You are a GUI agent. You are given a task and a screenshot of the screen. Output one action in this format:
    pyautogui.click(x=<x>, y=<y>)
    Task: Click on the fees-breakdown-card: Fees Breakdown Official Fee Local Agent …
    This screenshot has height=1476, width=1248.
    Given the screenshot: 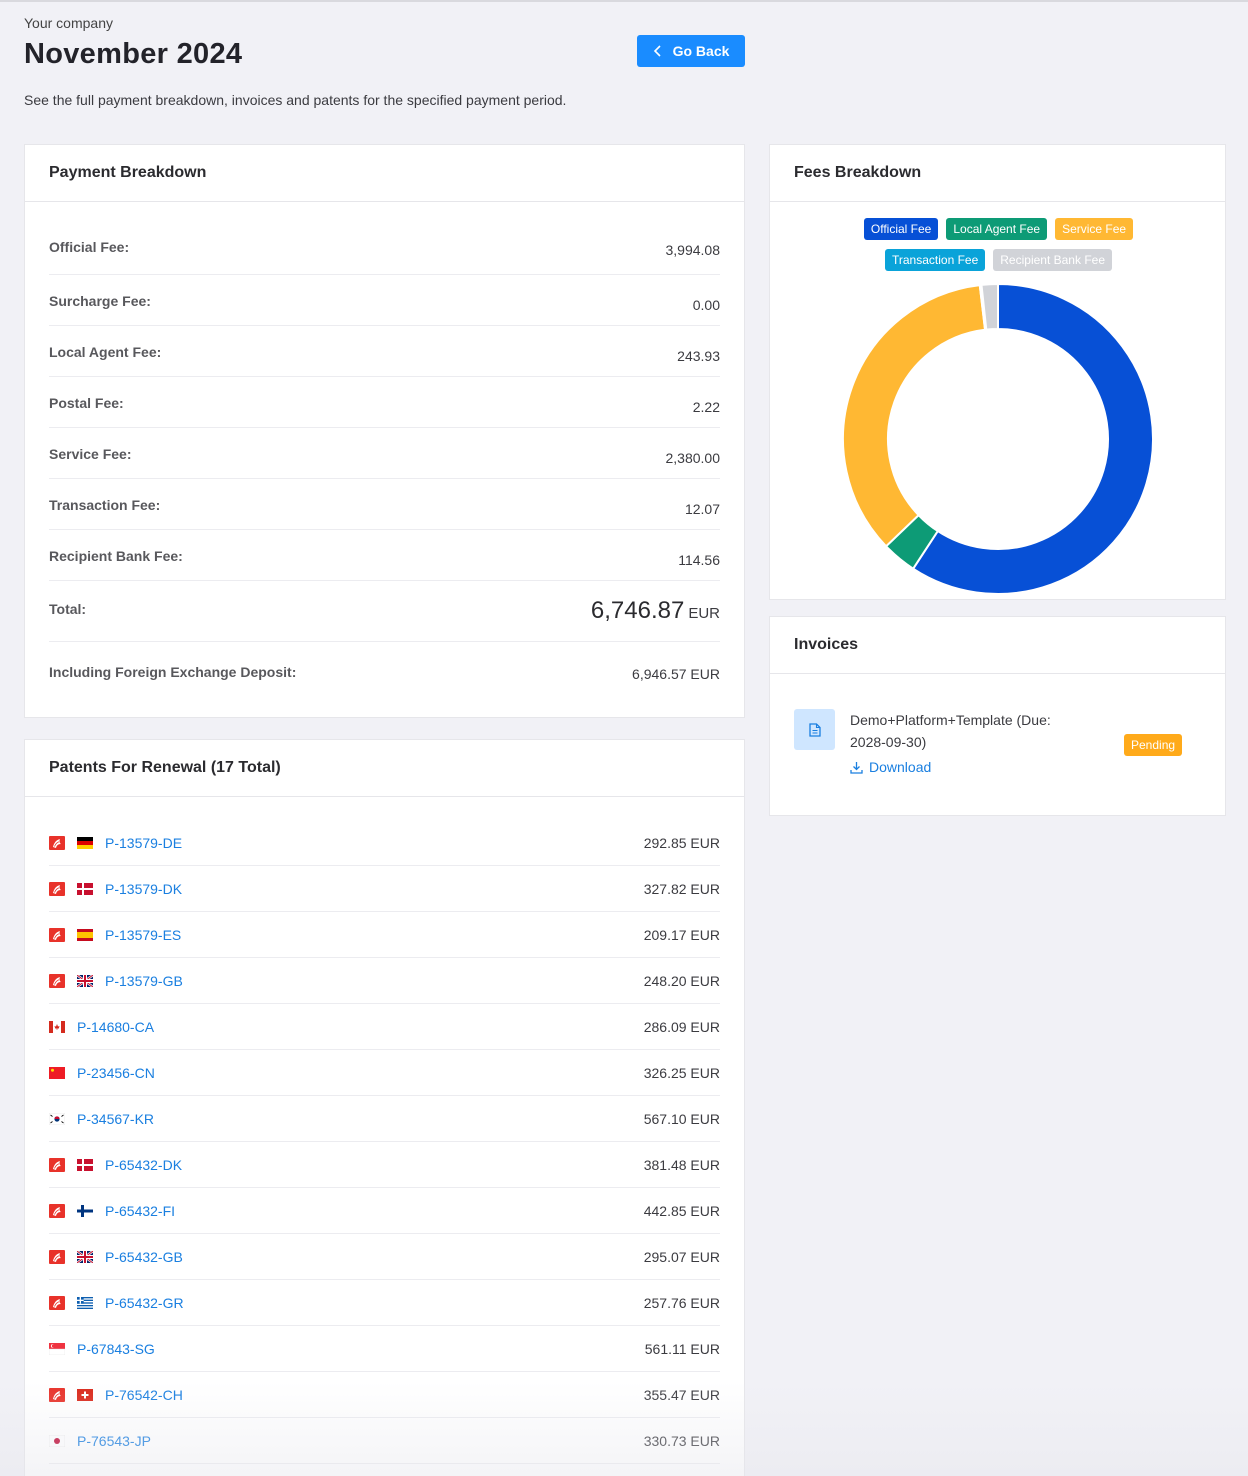 What is the action you would take?
    pyautogui.click(x=997, y=372)
    